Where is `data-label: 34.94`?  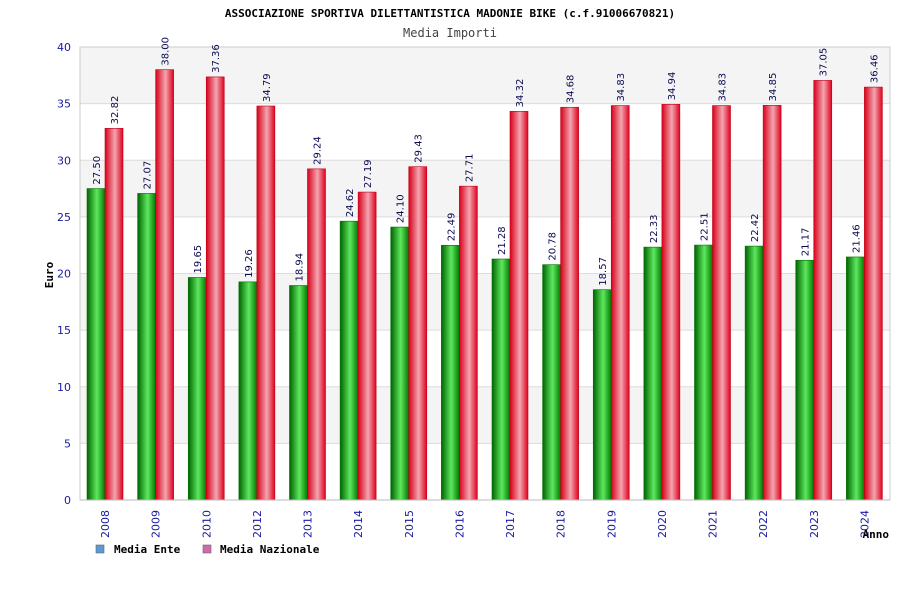
data-label: 34.94 is located at coordinates (672, 86).